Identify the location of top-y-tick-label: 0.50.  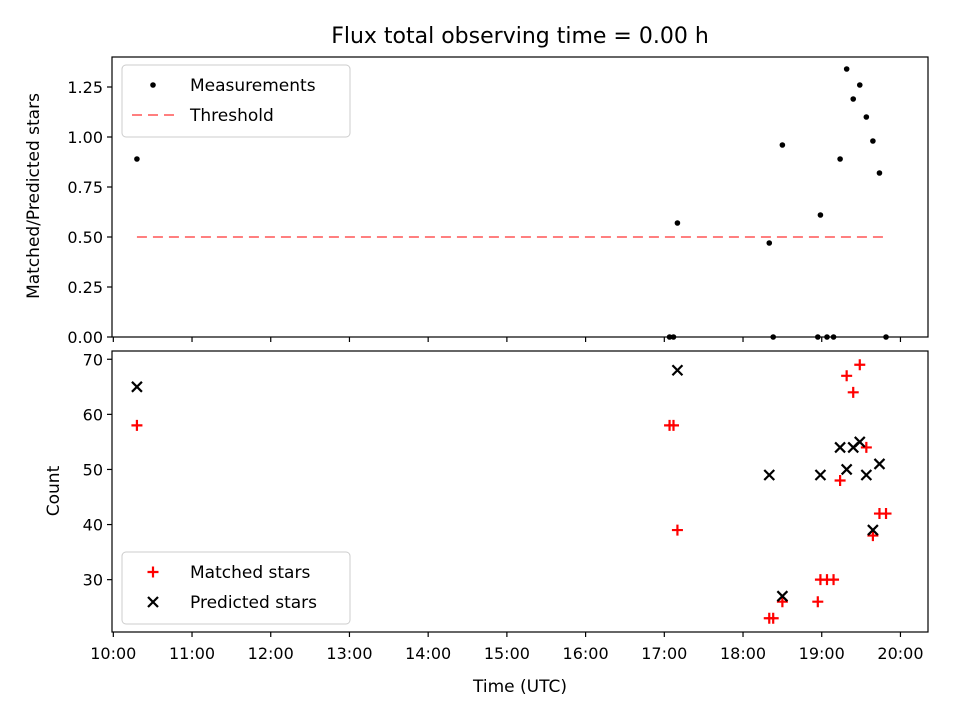
(85, 237).